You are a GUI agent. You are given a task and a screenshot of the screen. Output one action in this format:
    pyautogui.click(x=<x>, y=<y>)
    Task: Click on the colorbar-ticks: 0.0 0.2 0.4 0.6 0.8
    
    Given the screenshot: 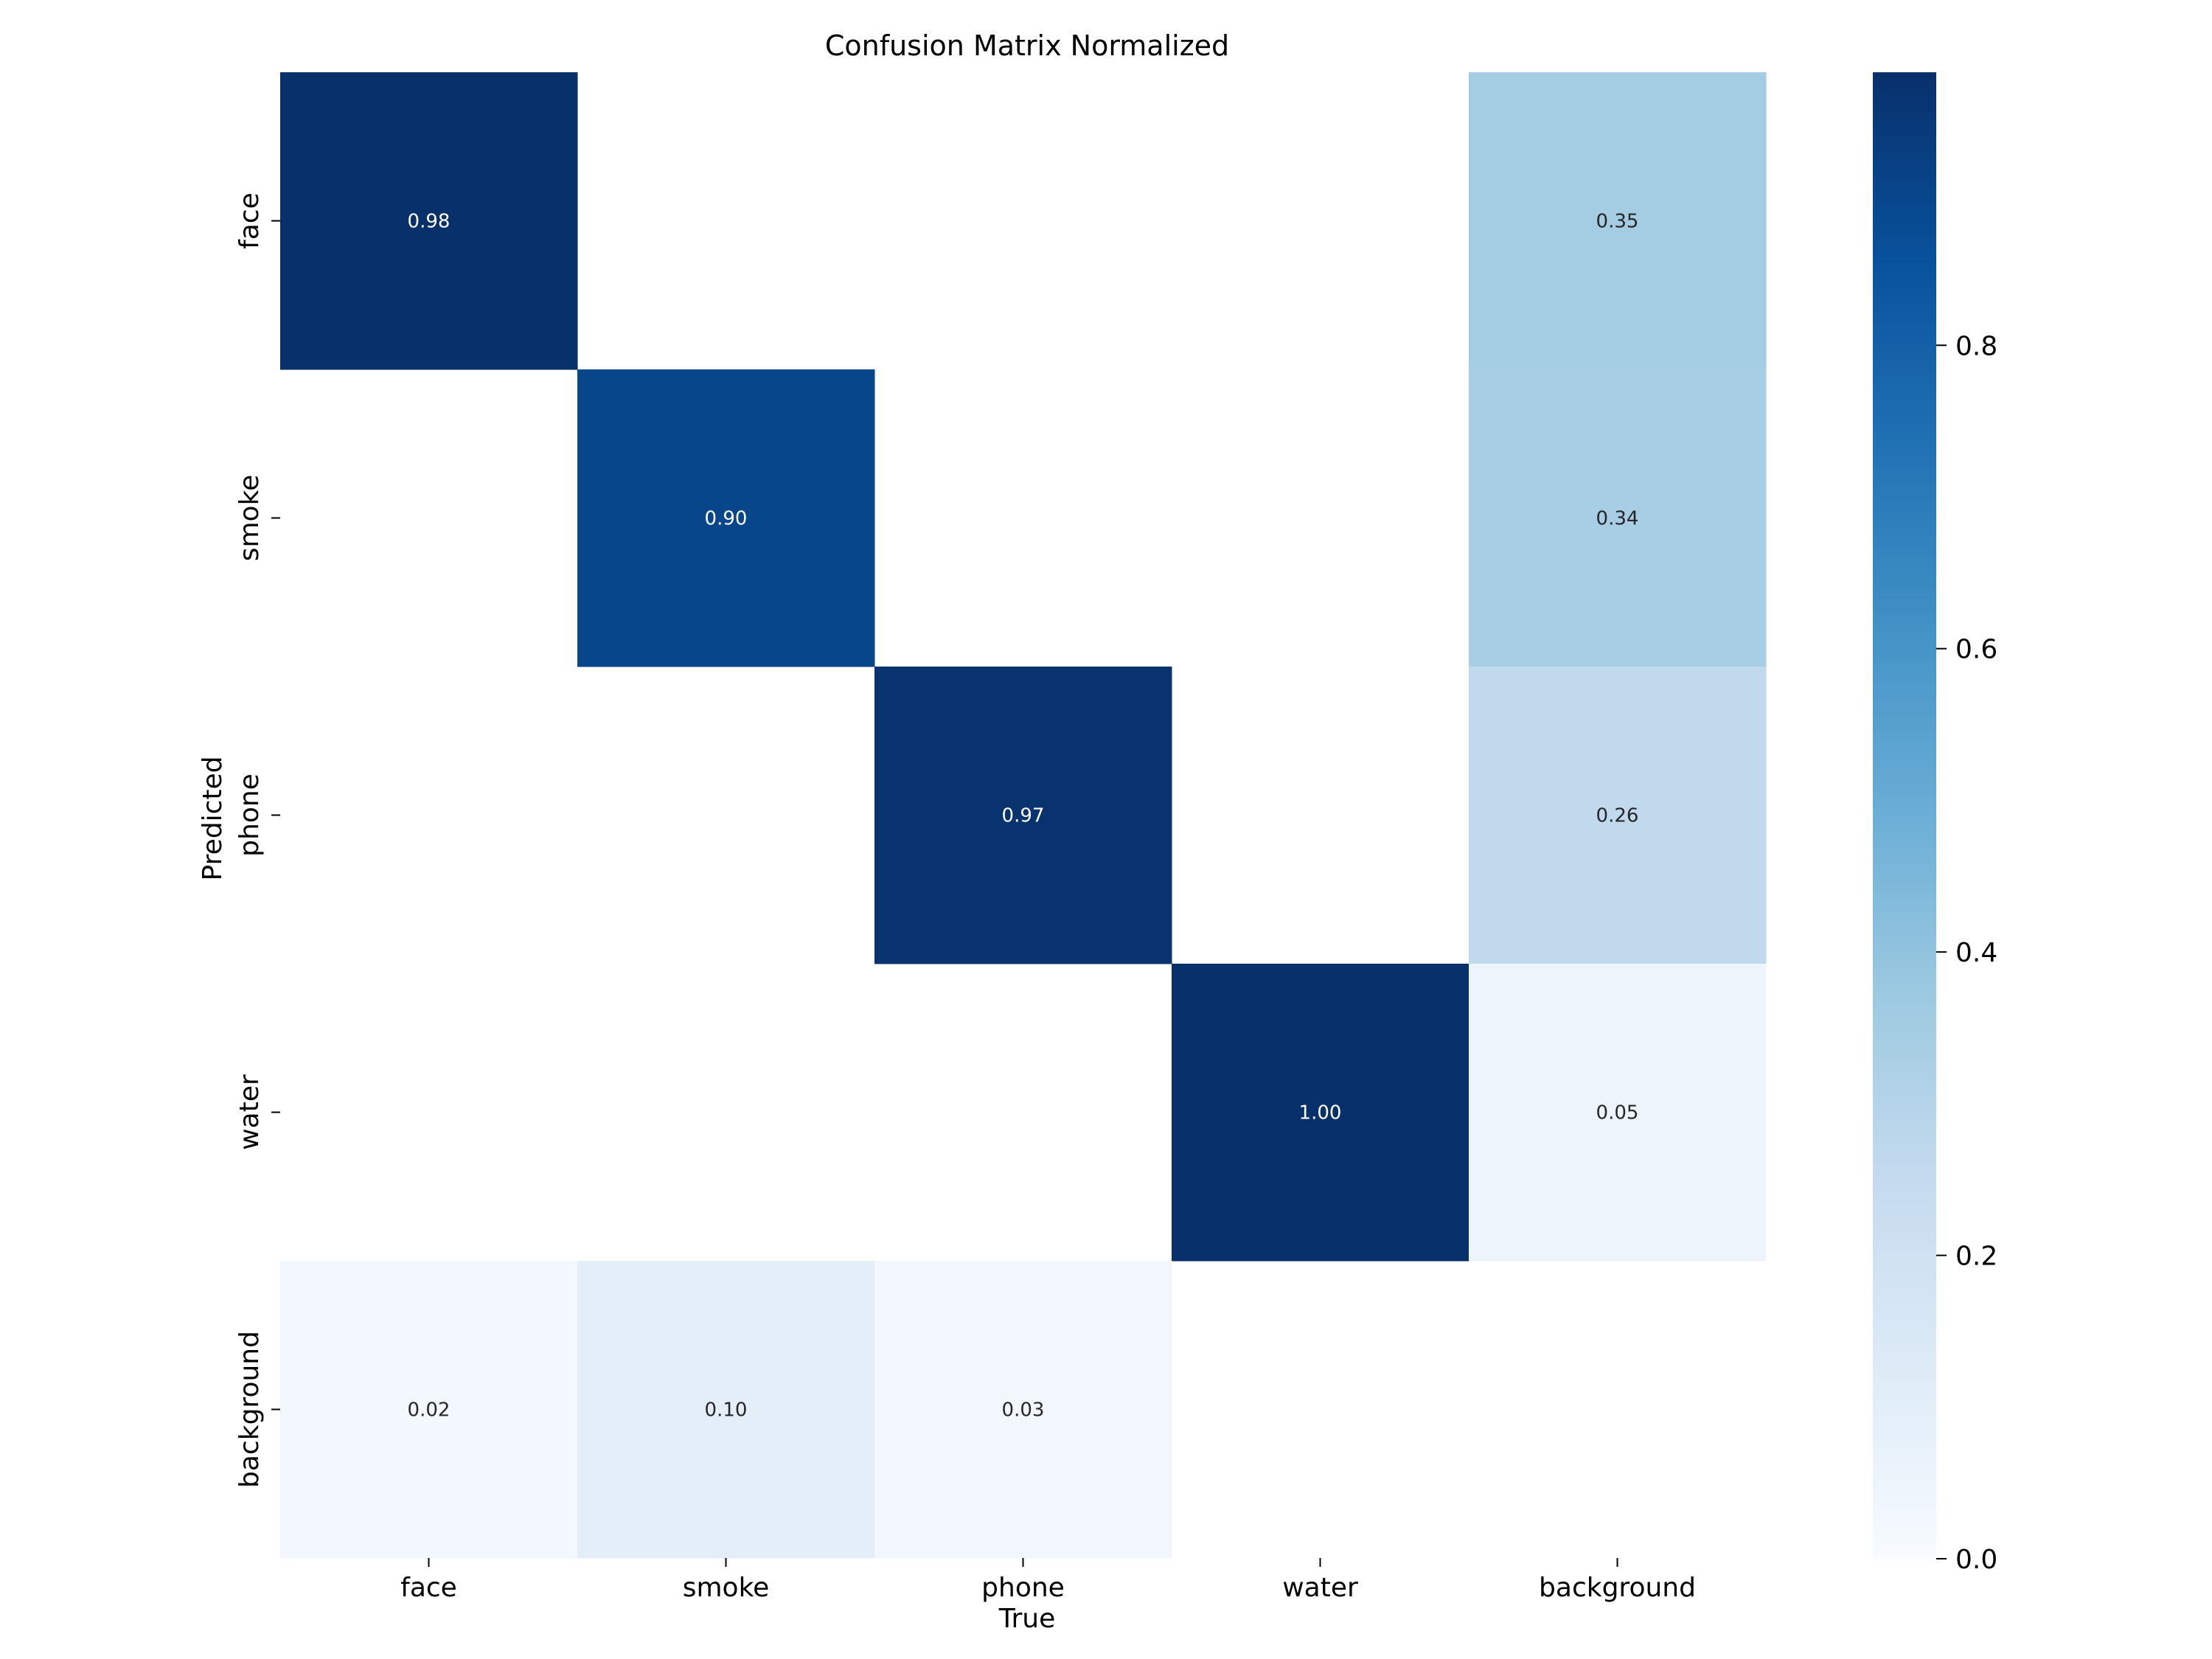 What is the action you would take?
    pyautogui.click(x=1966, y=953)
    